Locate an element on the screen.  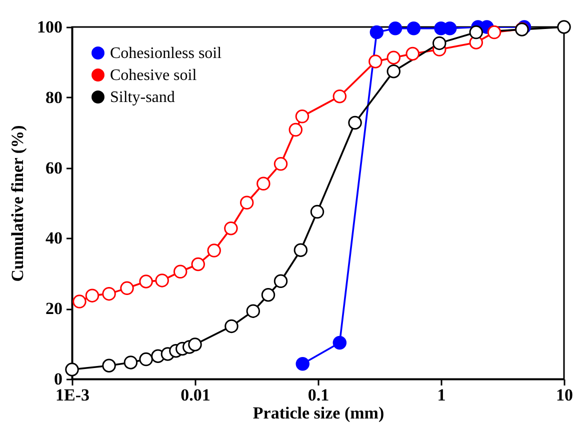
x-tick-label: 10 is located at coordinates (564, 395).